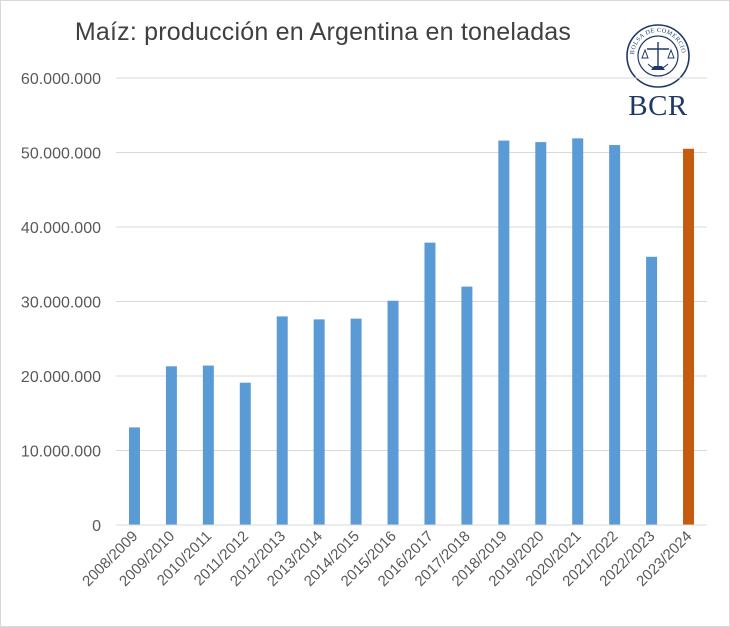  Describe the element at coordinates (504, 332) in the screenshot. I see `bar-2018-2019` at that location.